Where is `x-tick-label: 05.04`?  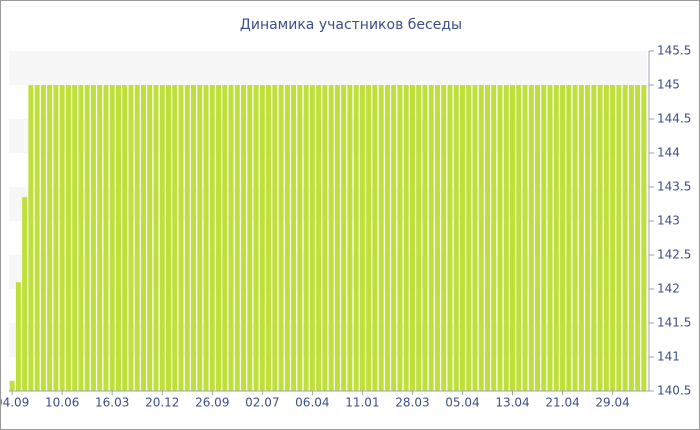 x-tick-label: 05.04 is located at coordinates (462, 403).